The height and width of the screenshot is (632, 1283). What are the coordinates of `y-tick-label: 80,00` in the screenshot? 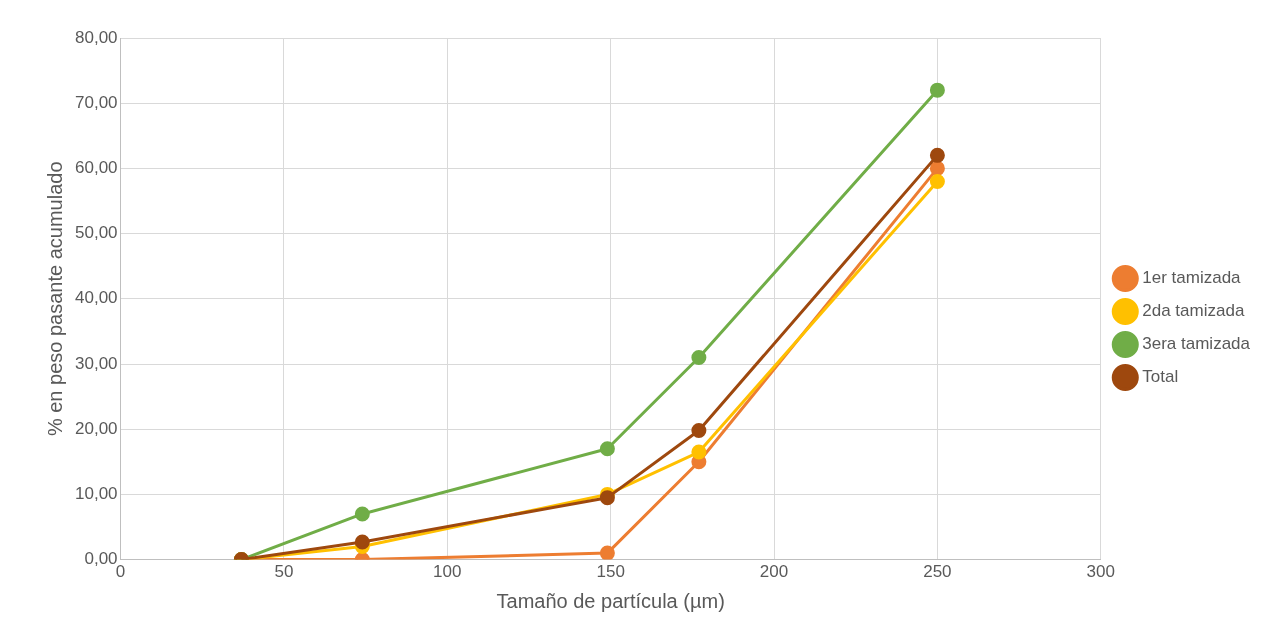 It's located at (96, 37).